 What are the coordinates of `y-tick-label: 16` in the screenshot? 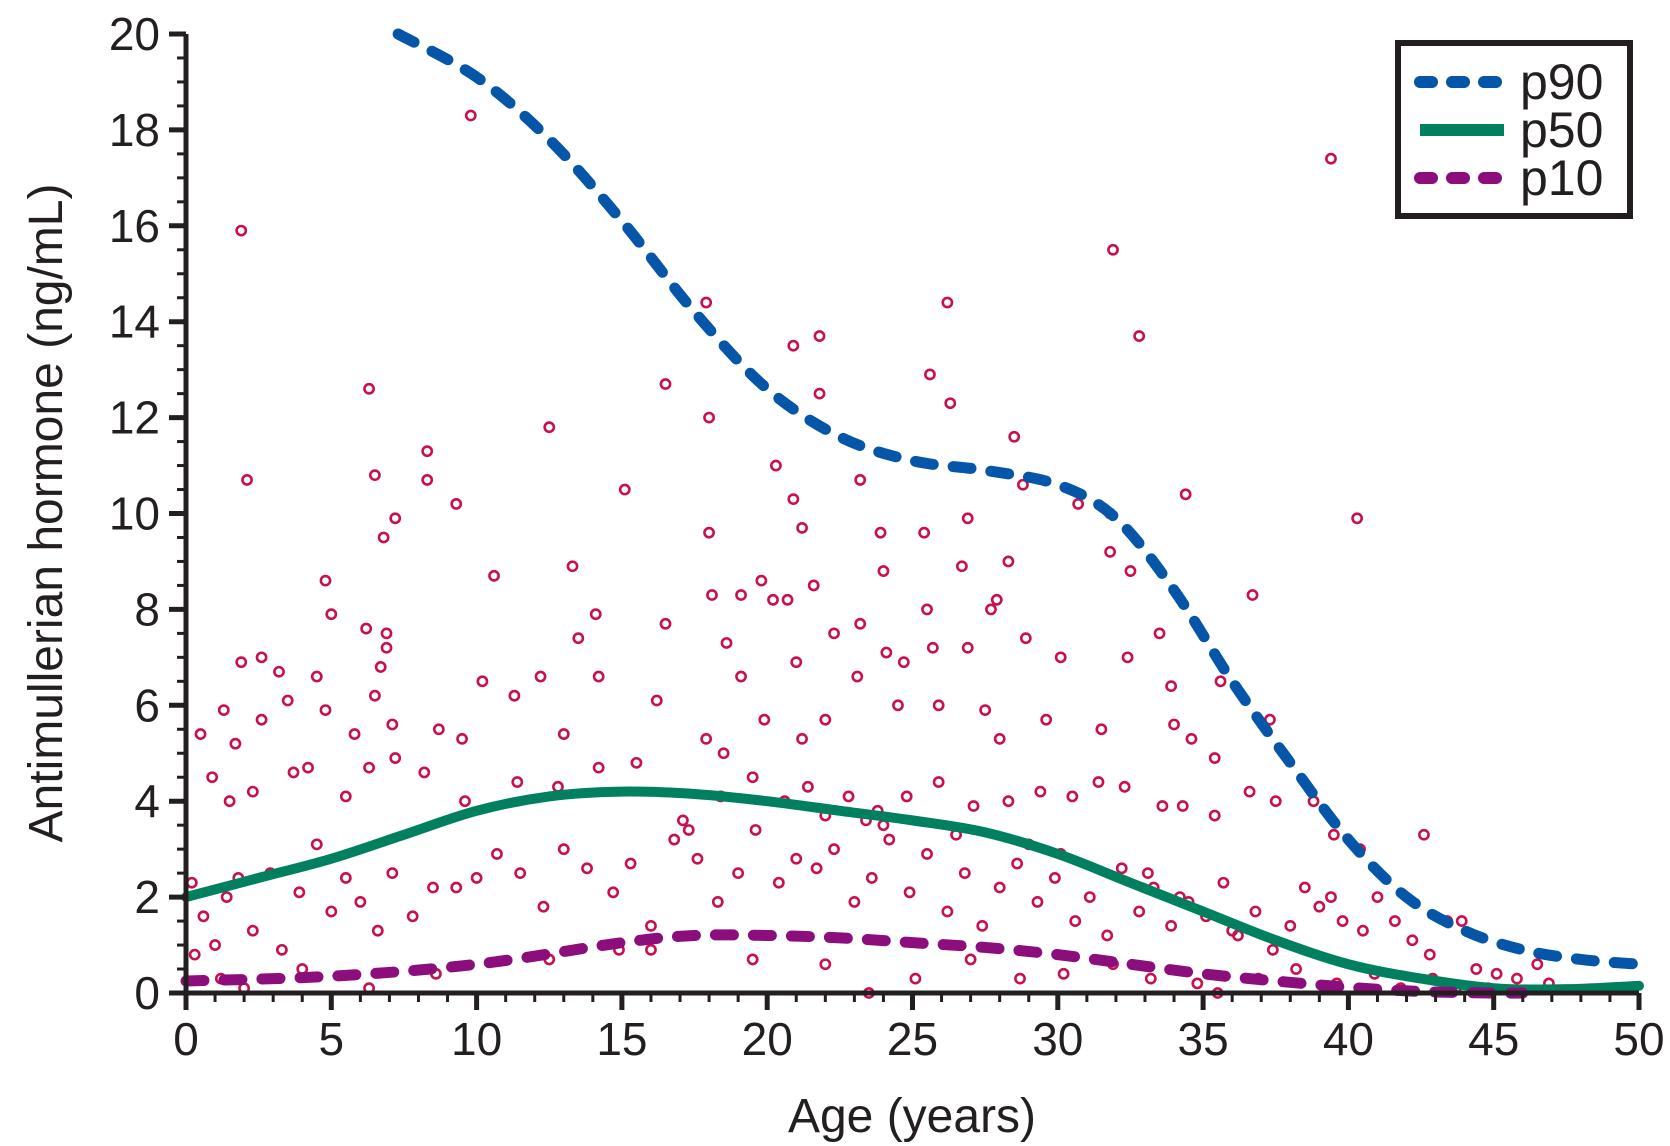 It's located at (134, 226).